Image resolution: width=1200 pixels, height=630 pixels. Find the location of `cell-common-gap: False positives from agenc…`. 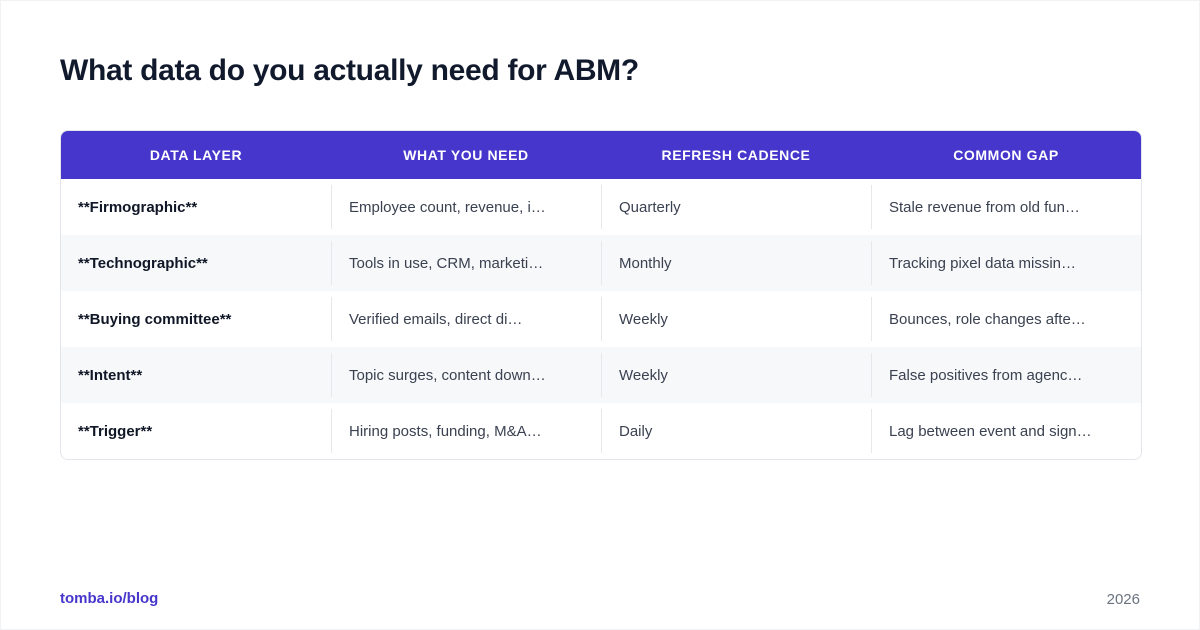

cell-common-gap: False positives from agenc… is located at coordinates (1006, 375).